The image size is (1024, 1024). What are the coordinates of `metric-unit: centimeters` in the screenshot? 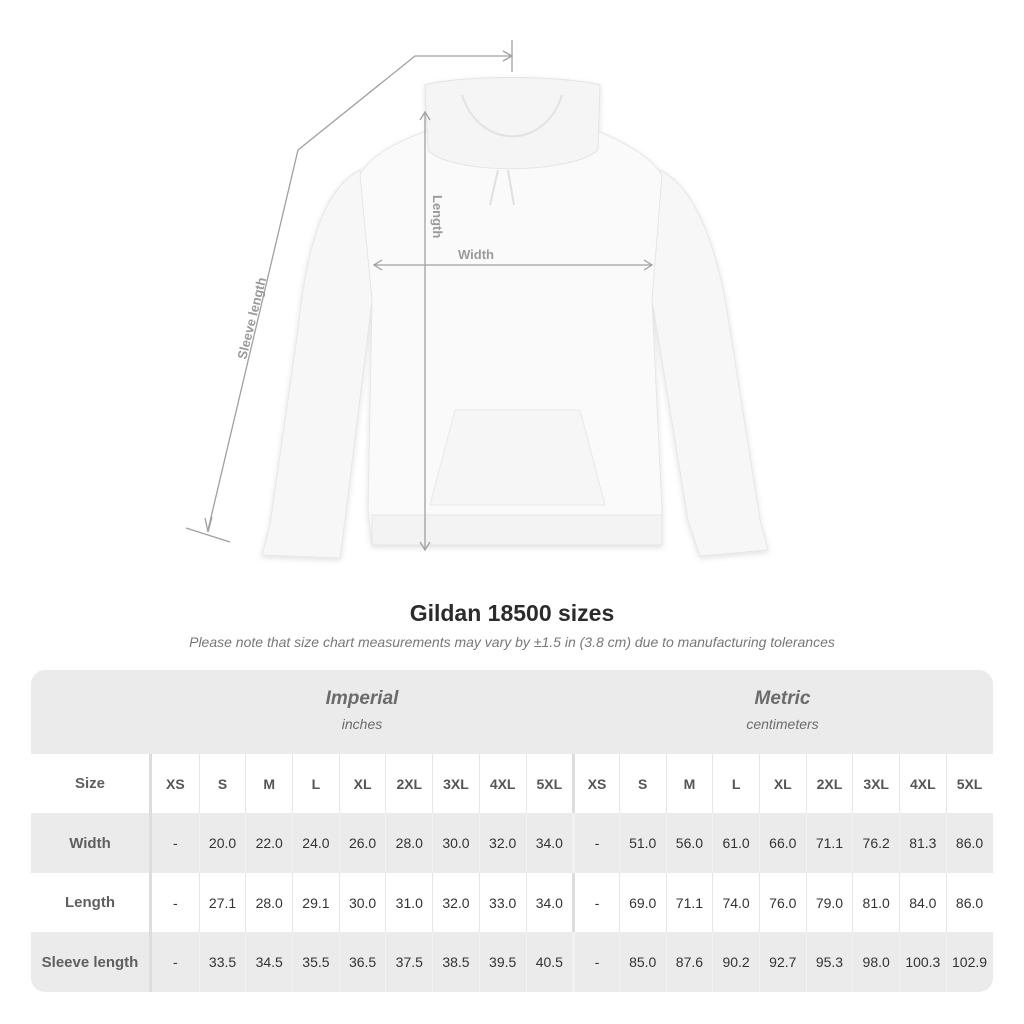 It's located at (782, 724).